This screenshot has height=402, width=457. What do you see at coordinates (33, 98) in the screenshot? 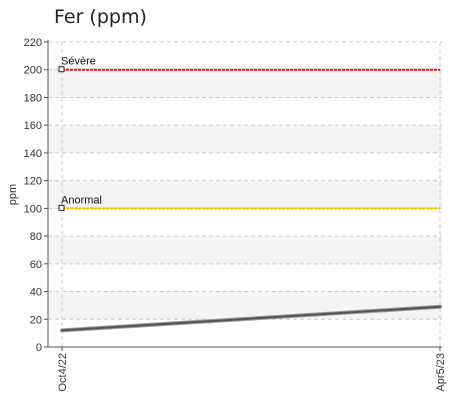
I see `y-tick-label: 180` at bounding box center [33, 98].